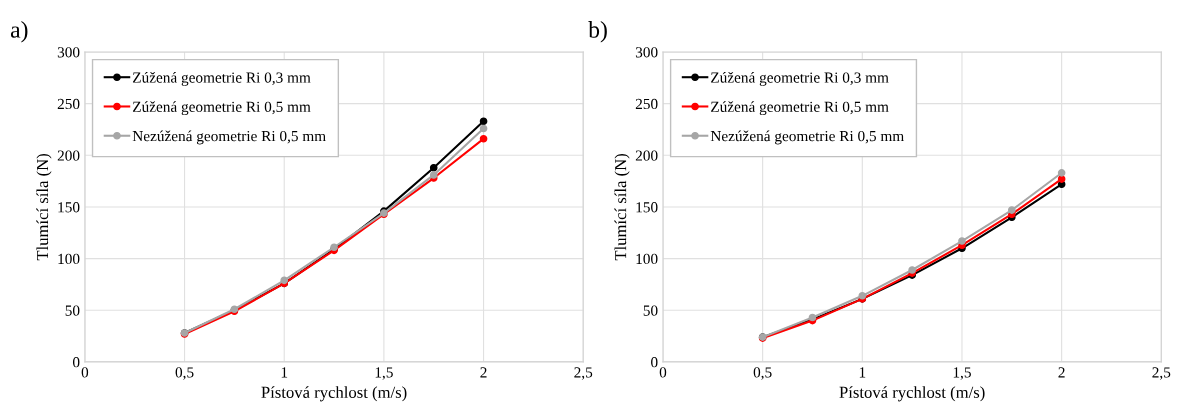  What do you see at coordinates (597, 32) in the screenshot?
I see `chart-title: b)` at bounding box center [597, 32].